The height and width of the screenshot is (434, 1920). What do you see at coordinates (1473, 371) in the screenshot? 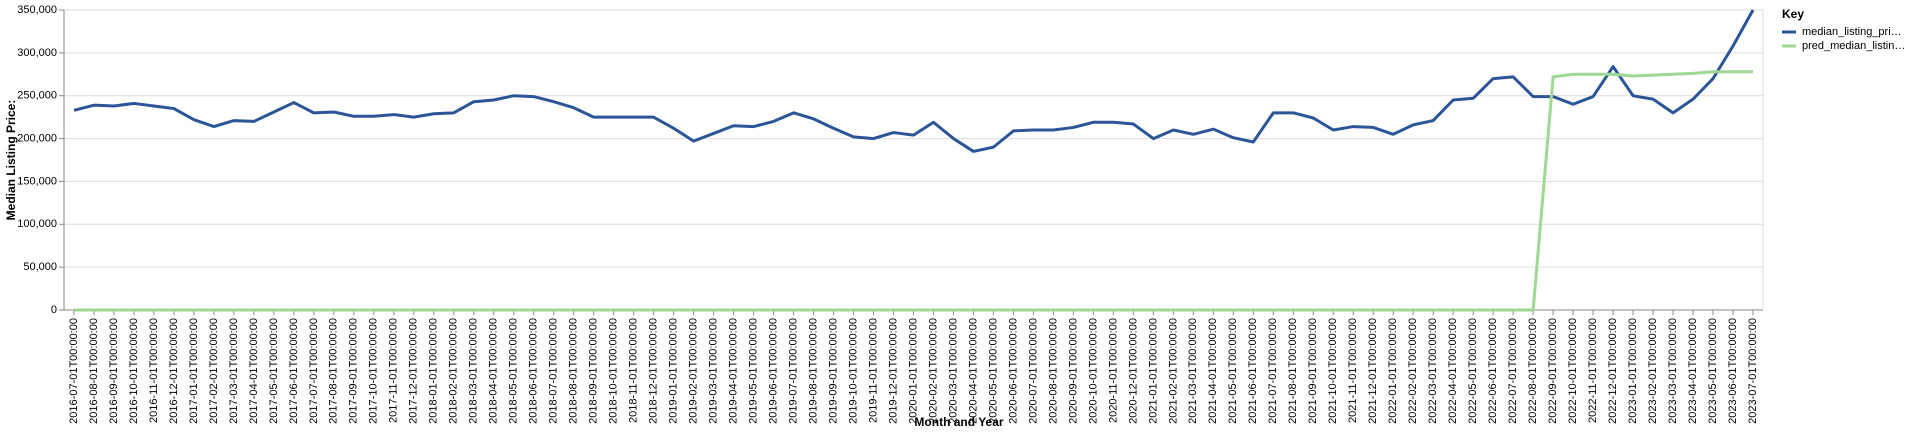
I see `x-tick-label: 2022-05-01T00:00:00` at bounding box center [1473, 371].